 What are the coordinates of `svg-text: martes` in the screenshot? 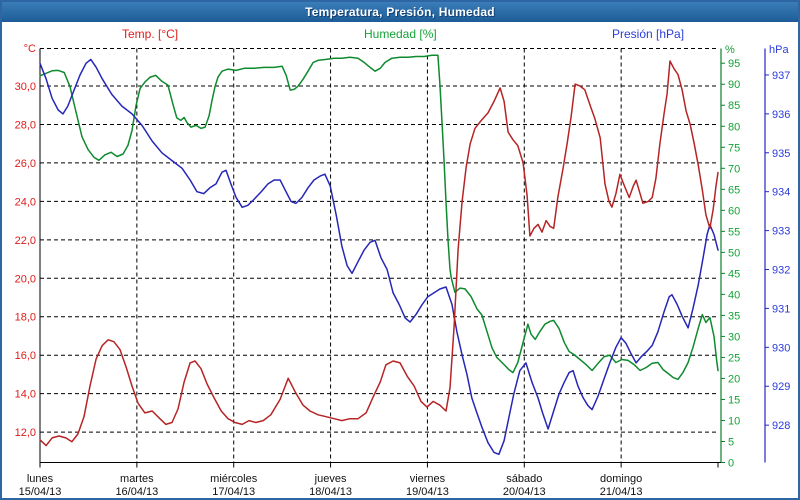 It's located at (137, 479).